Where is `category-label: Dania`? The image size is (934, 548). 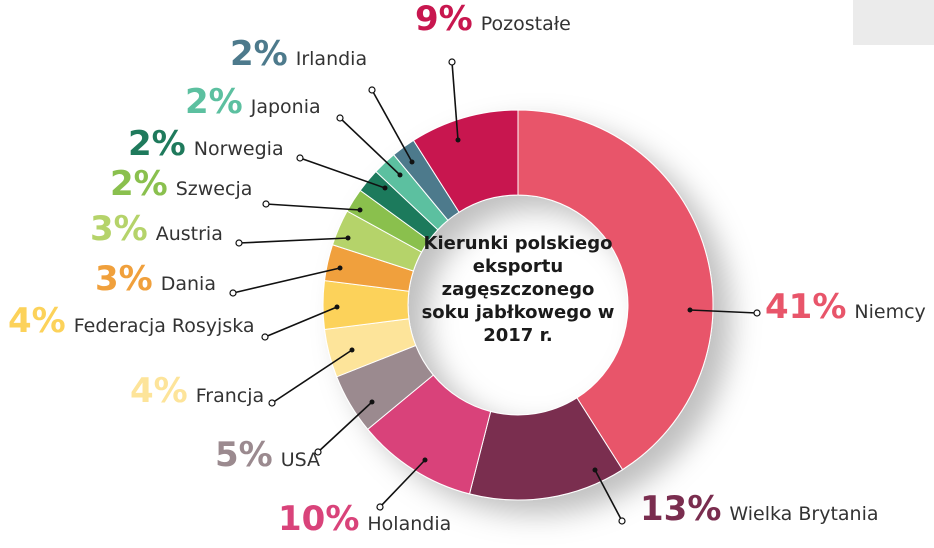 category-label: Dania is located at coordinates (188, 284).